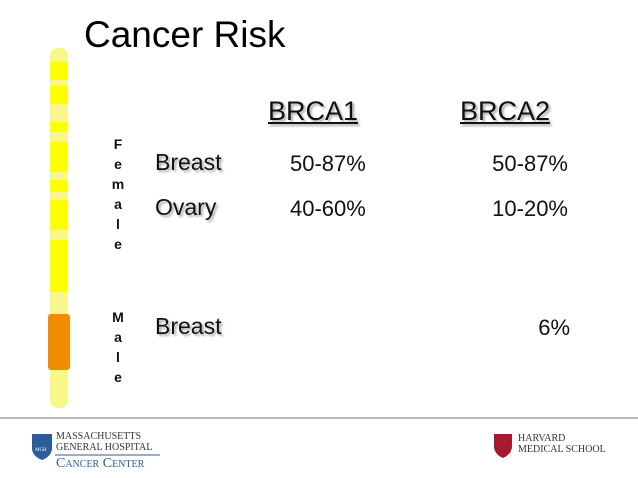 Image resolution: width=638 pixels, height=478 pixels. I want to click on title: Cancer Risk, so click(185, 34).